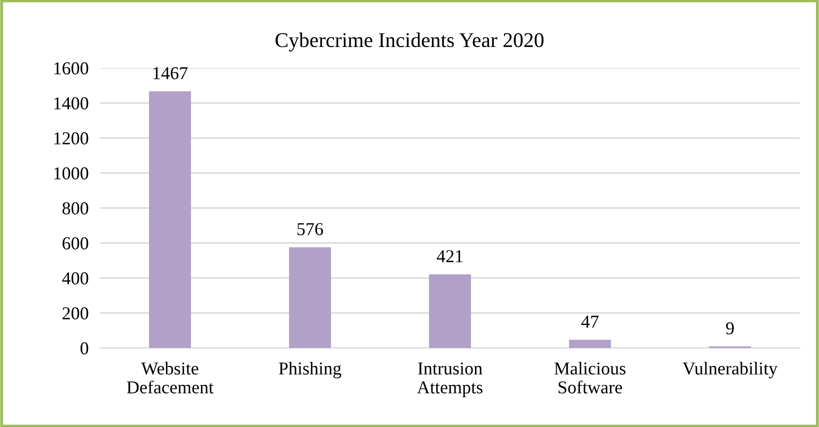  I want to click on data-label: 47, so click(590, 322).